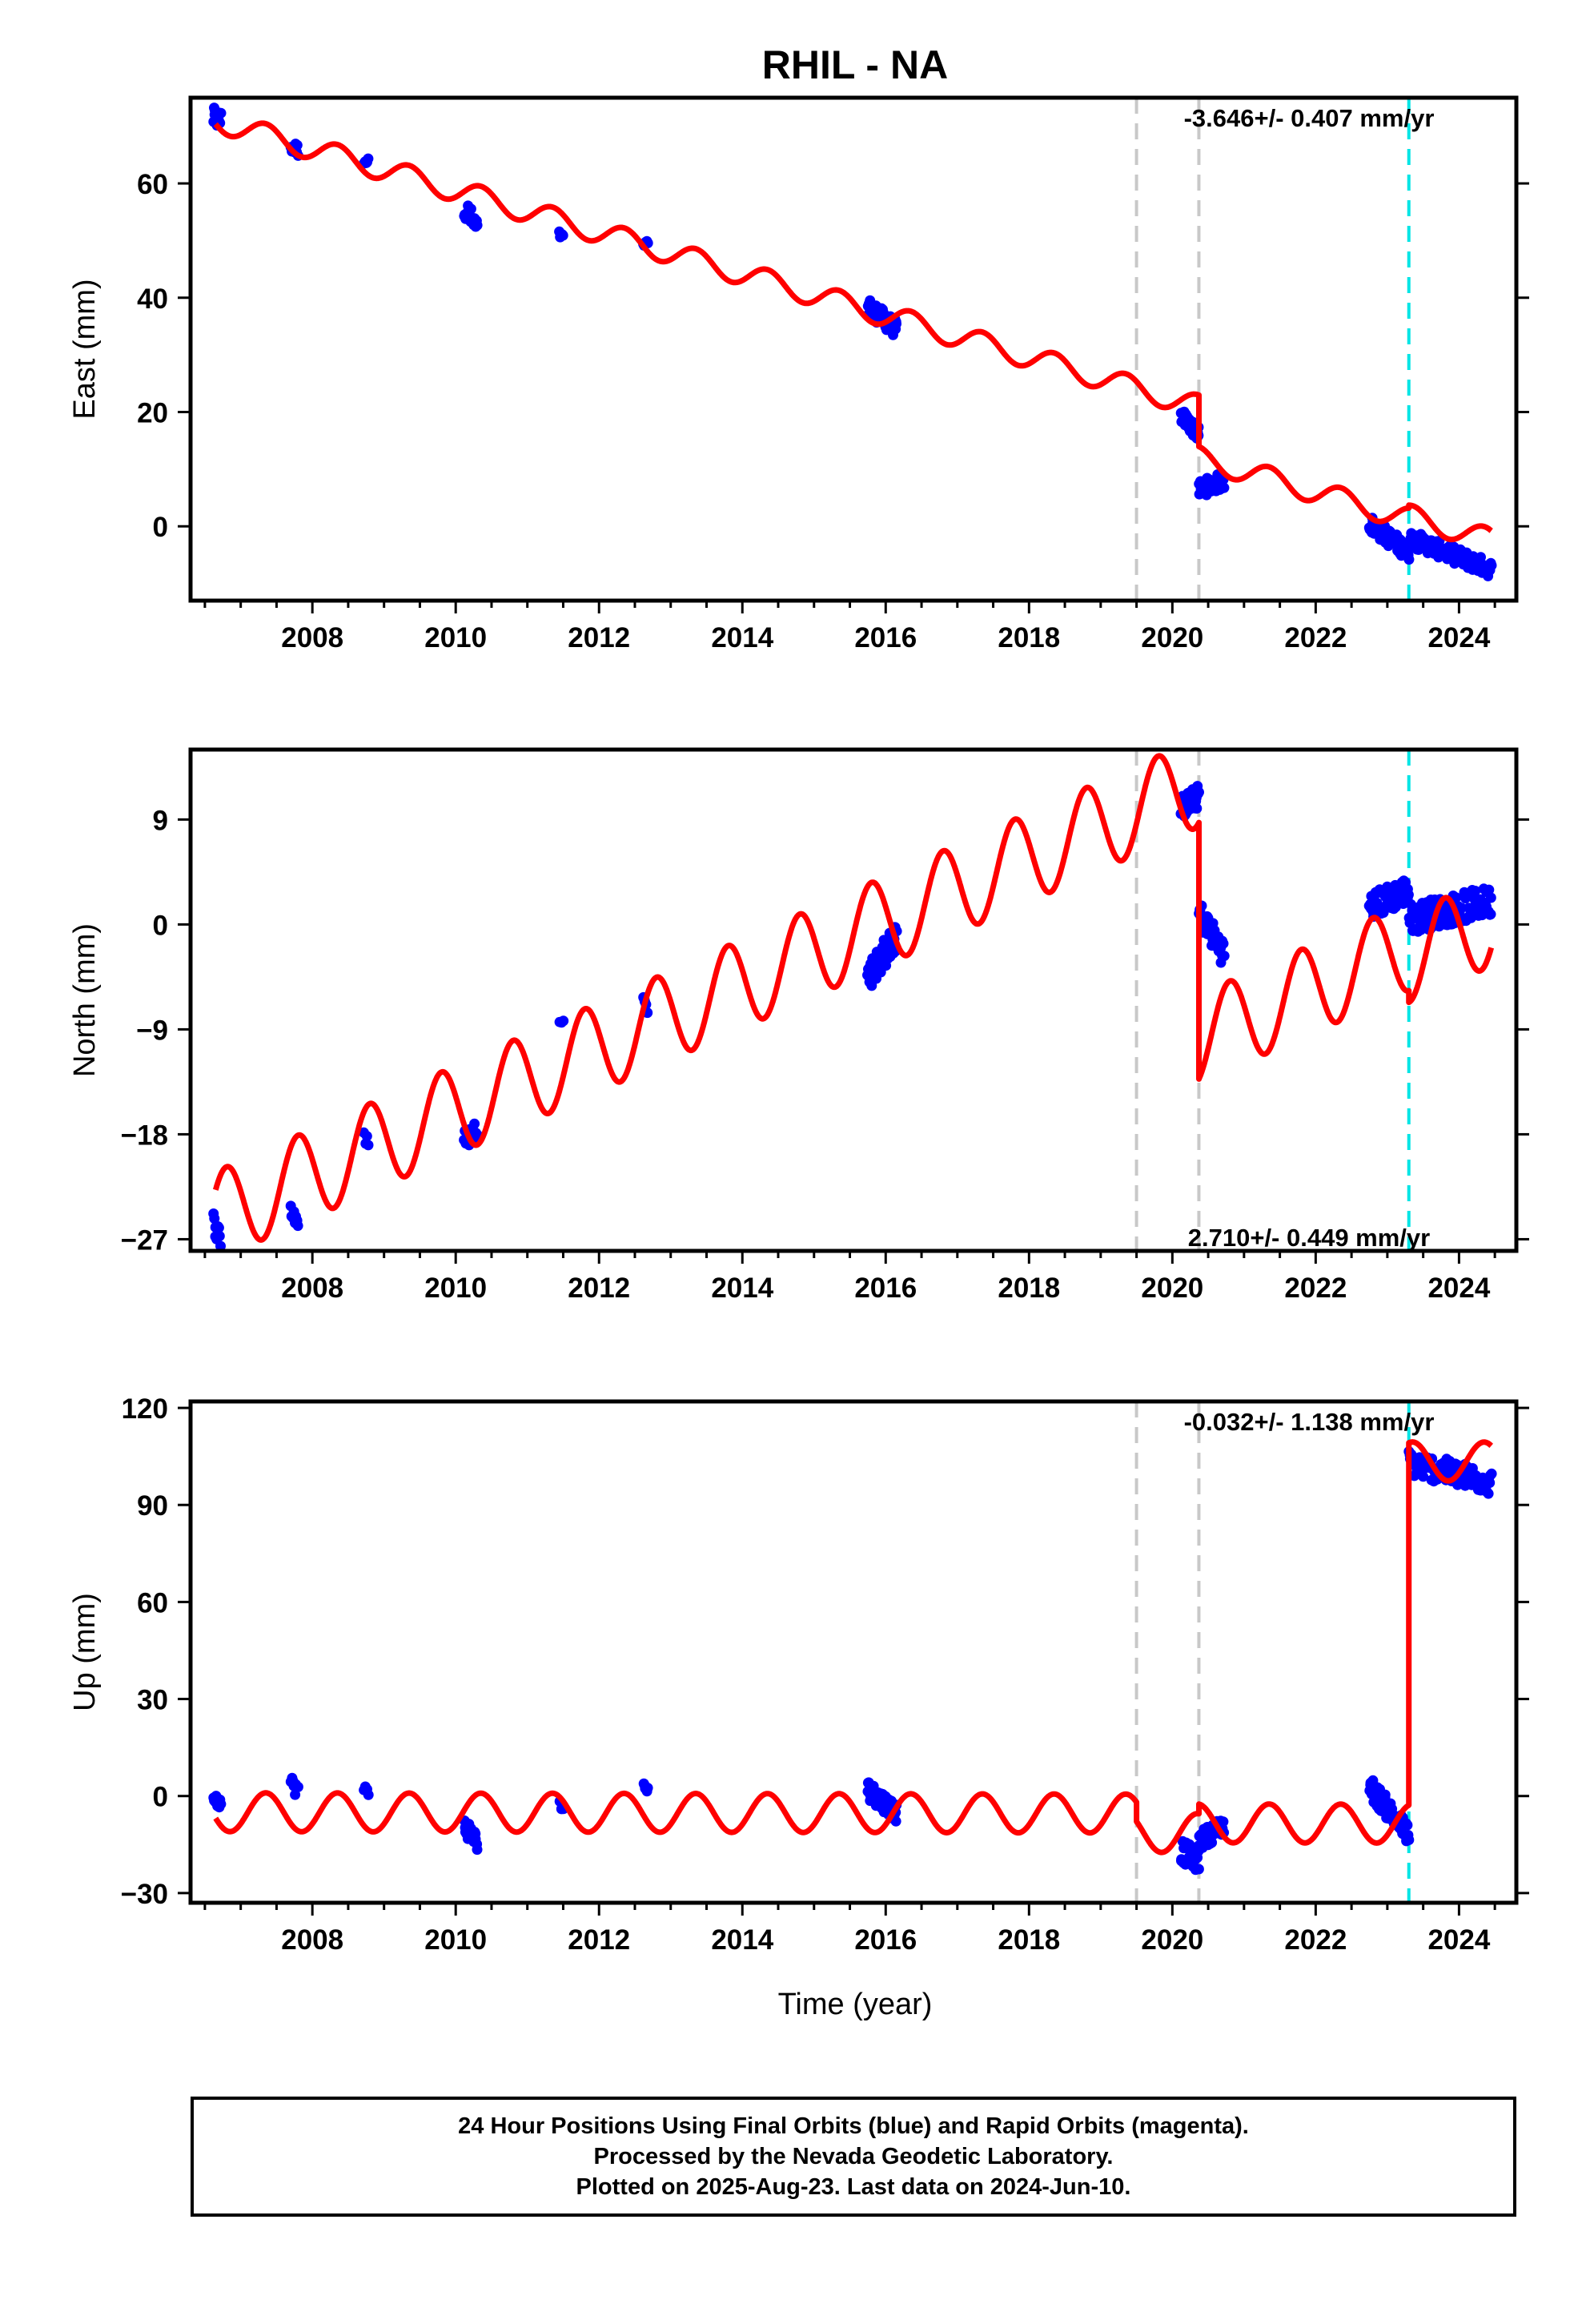  What do you see at coordinates (152, 1506) in the screenshot?
I see `y-tick-label: 90` at bounding box center [152, 1506].